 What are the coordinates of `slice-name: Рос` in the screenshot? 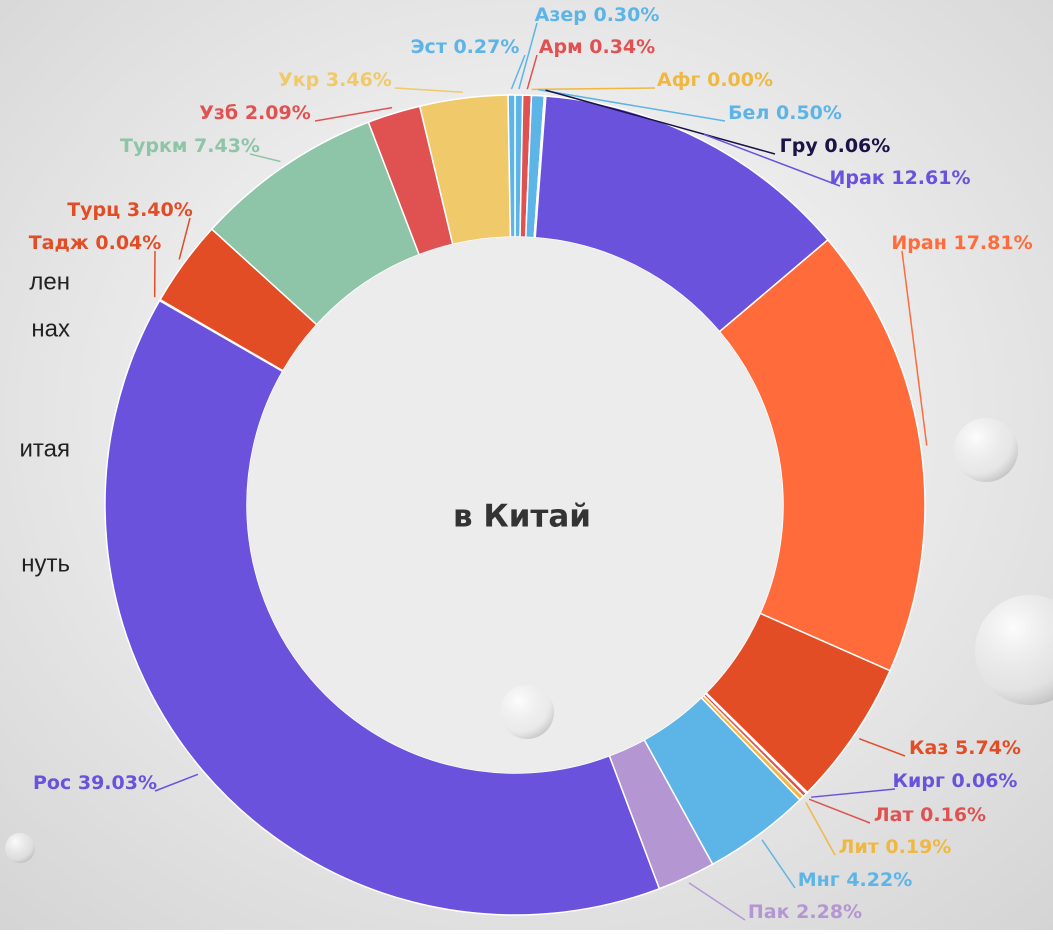 It's located at (52, 783).